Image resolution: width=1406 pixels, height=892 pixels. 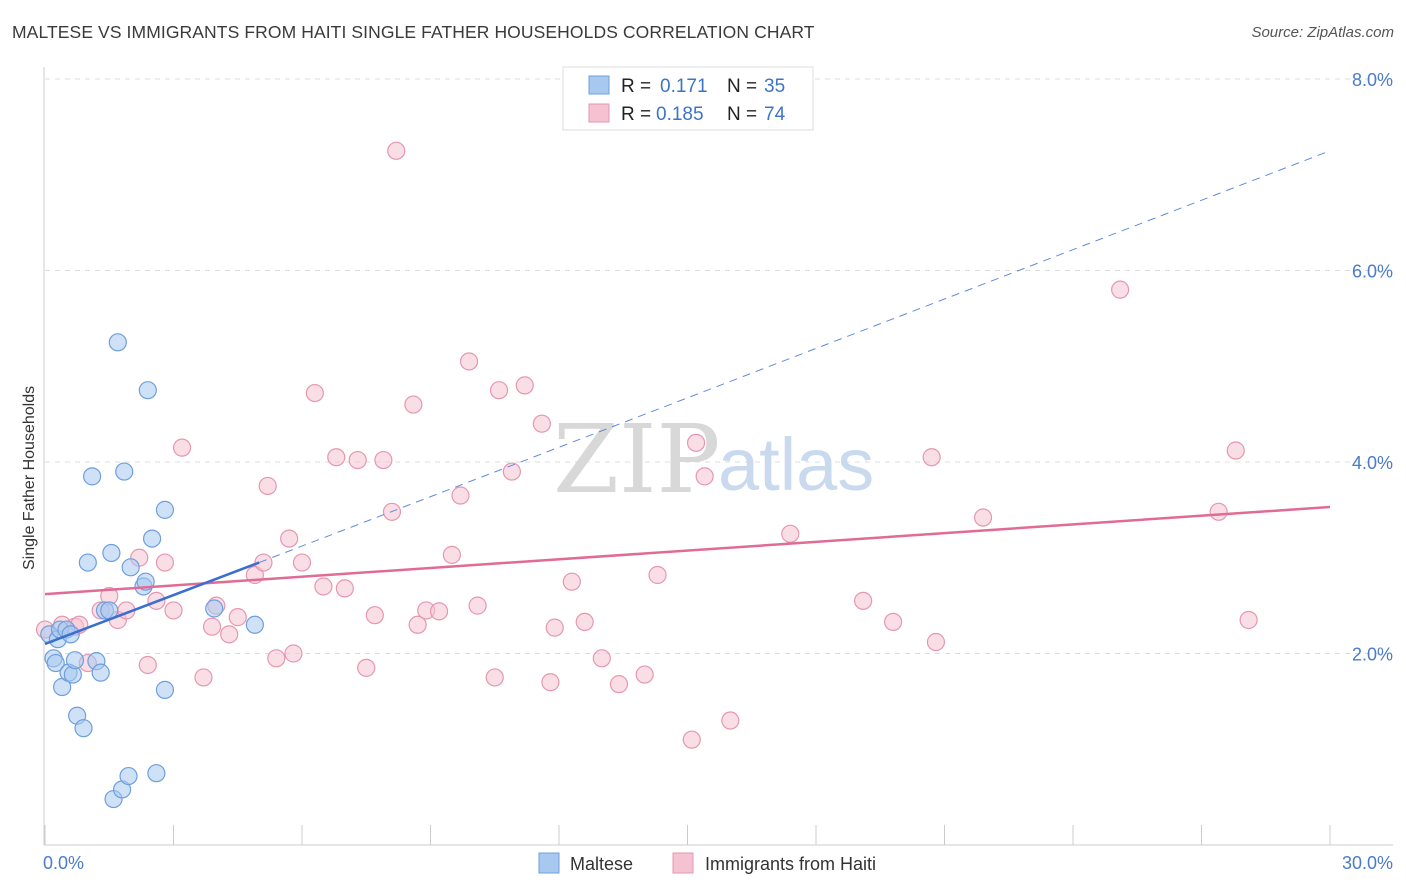 I want to click on source-credit: Source: ZipAtlas.com, so click(x=1322, y=32).